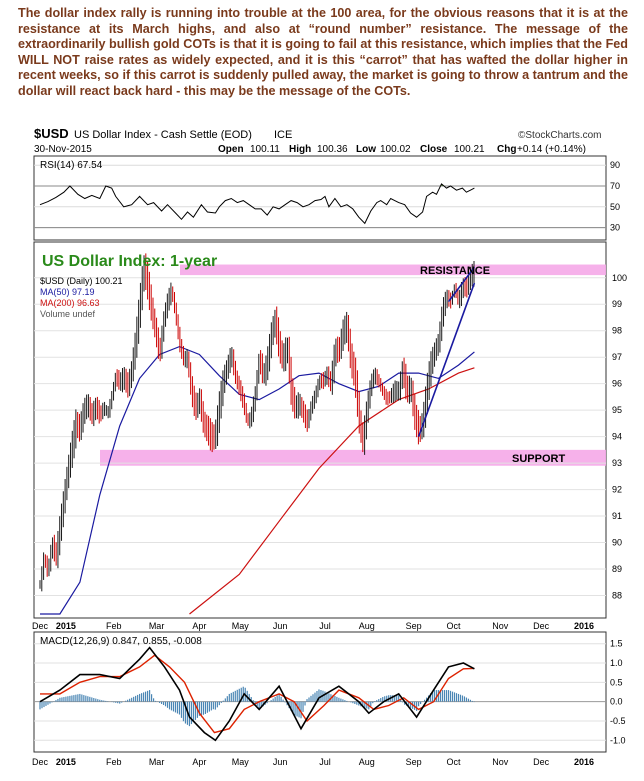 The image size is (644, 781). I want to click on legend-ma50: MA(50) 97.19, so click(67, 292).